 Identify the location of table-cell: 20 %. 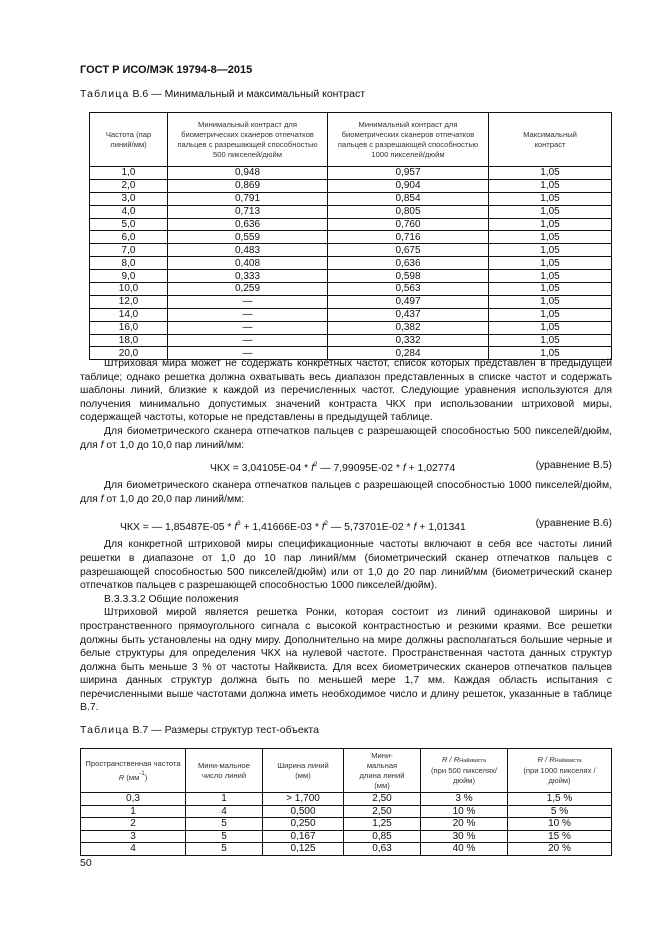
(559, 849).